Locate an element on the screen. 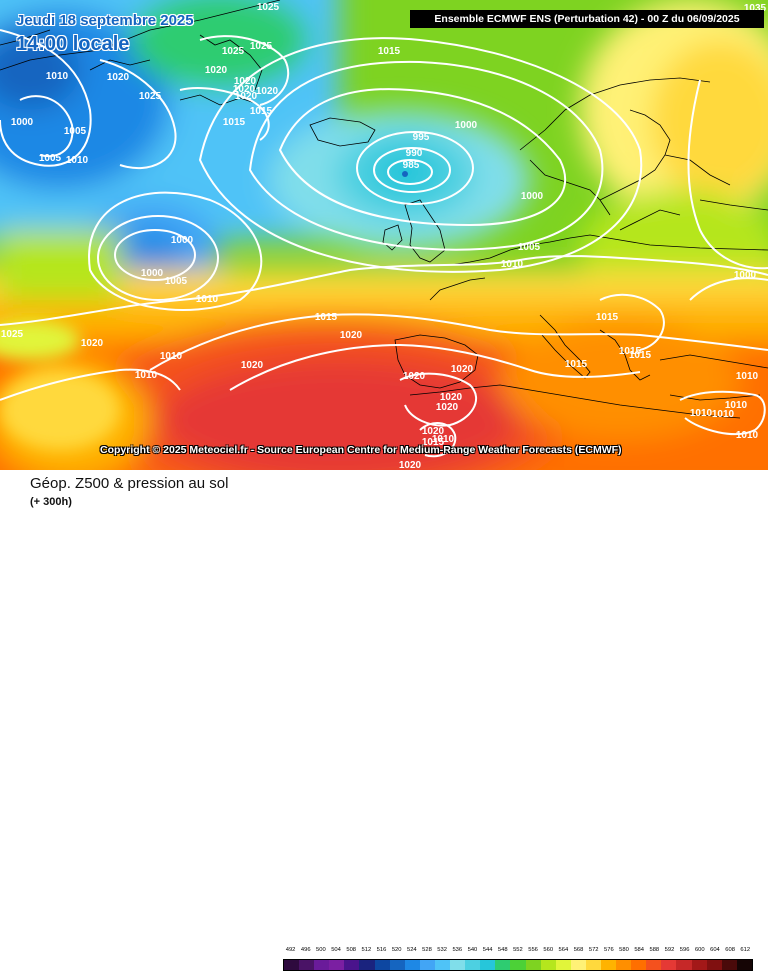 This screenshot has width=768, height=971. color-scale-label: 564 is located at coordinates (563, 950).